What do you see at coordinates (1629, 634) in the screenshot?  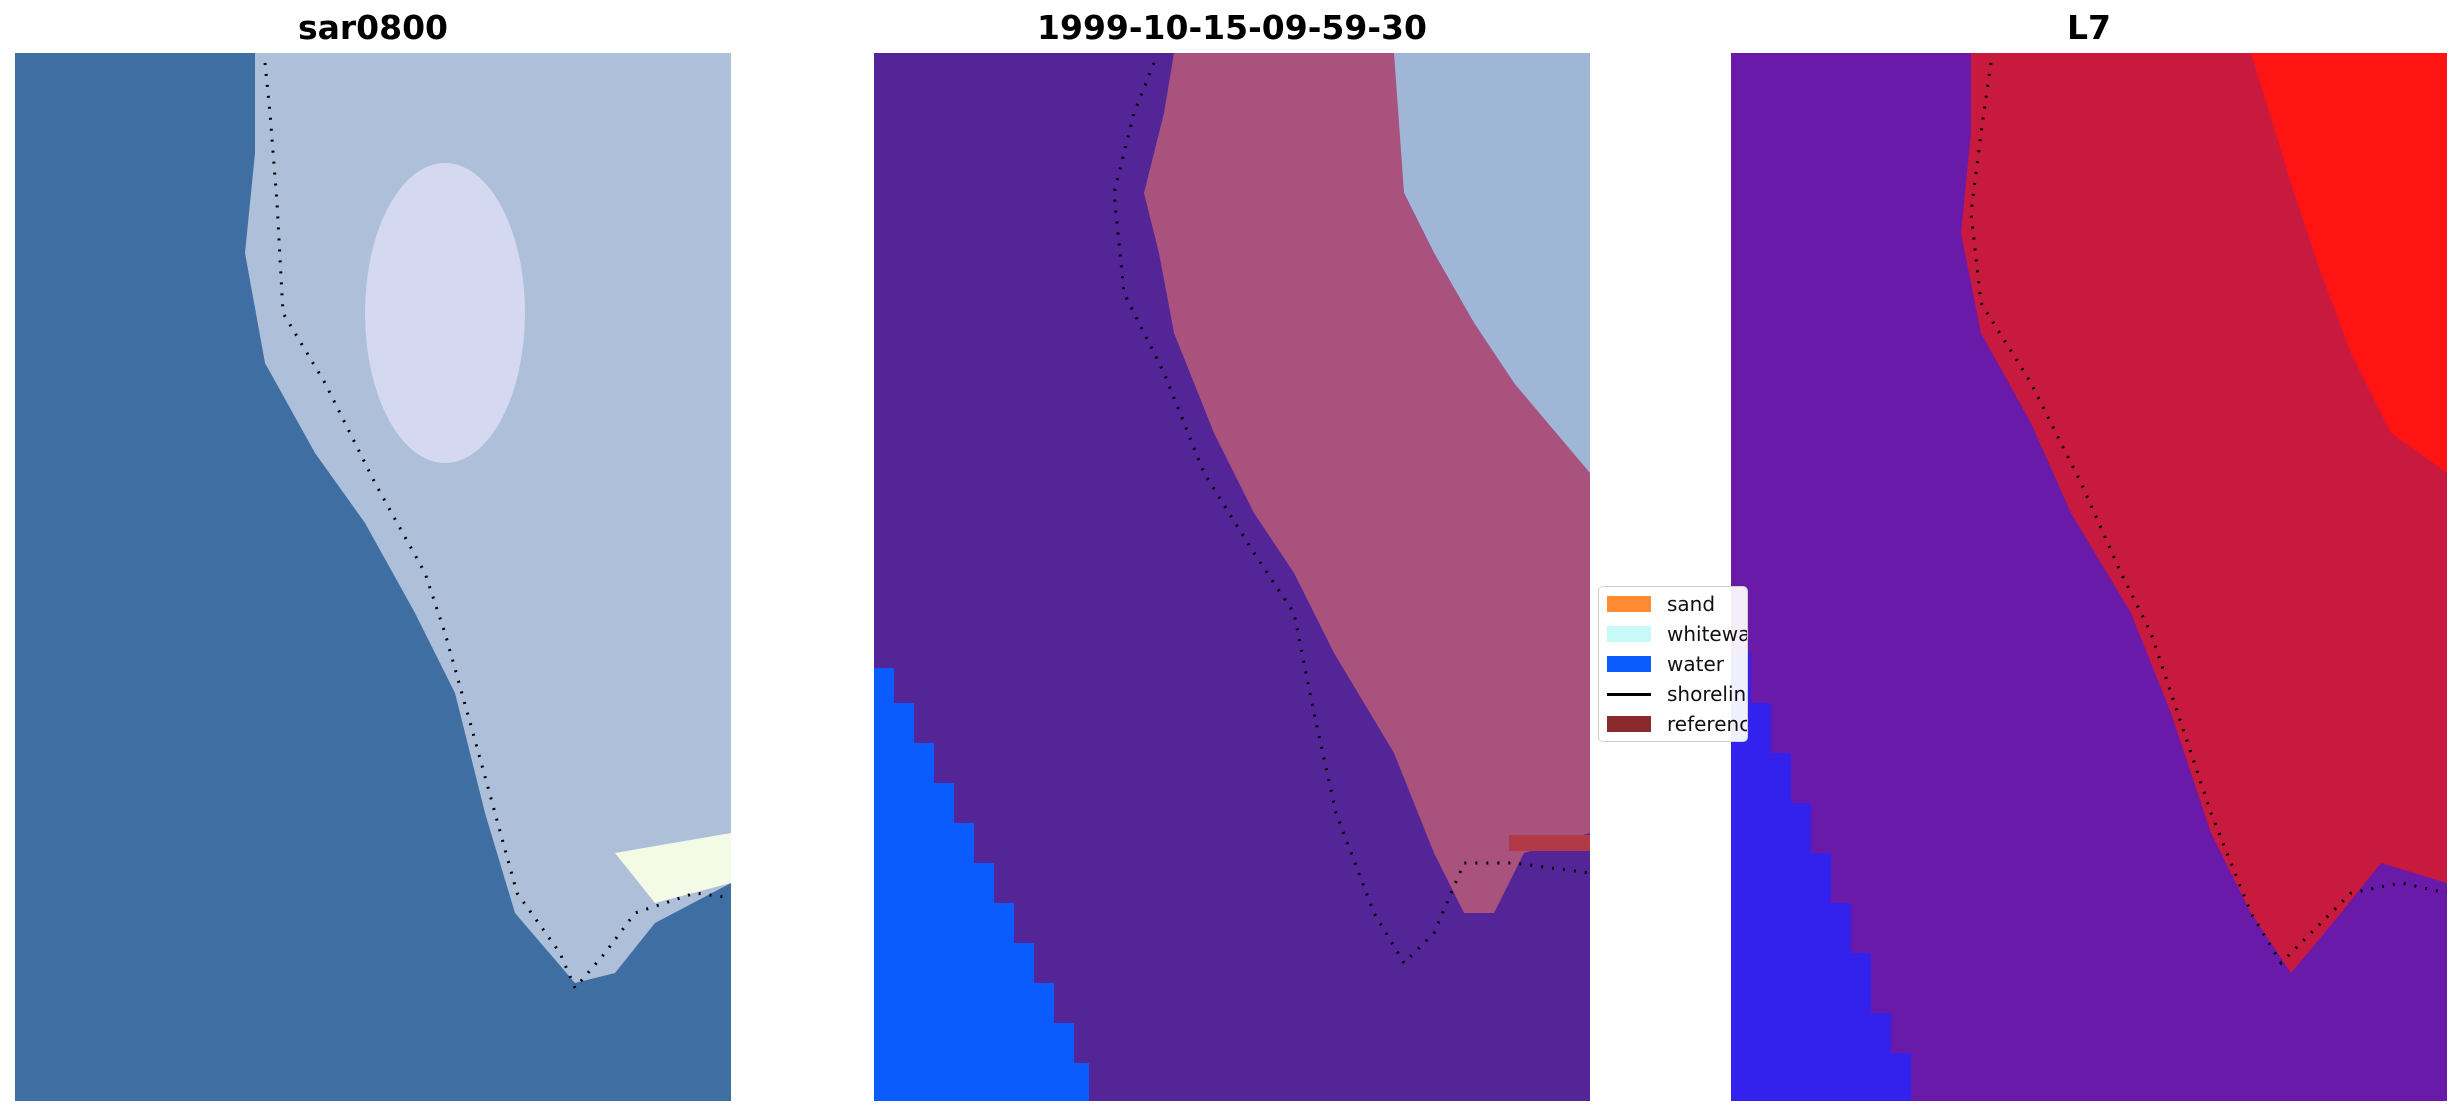 I see `whitewater-swatch` at bounding box center [1629, 634].